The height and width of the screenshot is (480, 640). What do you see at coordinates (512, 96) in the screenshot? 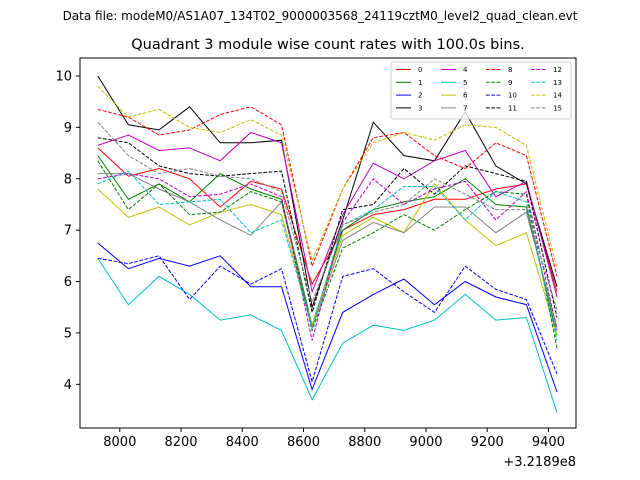
I see `legend-label-10: 10` at bounding box center [512, 96].